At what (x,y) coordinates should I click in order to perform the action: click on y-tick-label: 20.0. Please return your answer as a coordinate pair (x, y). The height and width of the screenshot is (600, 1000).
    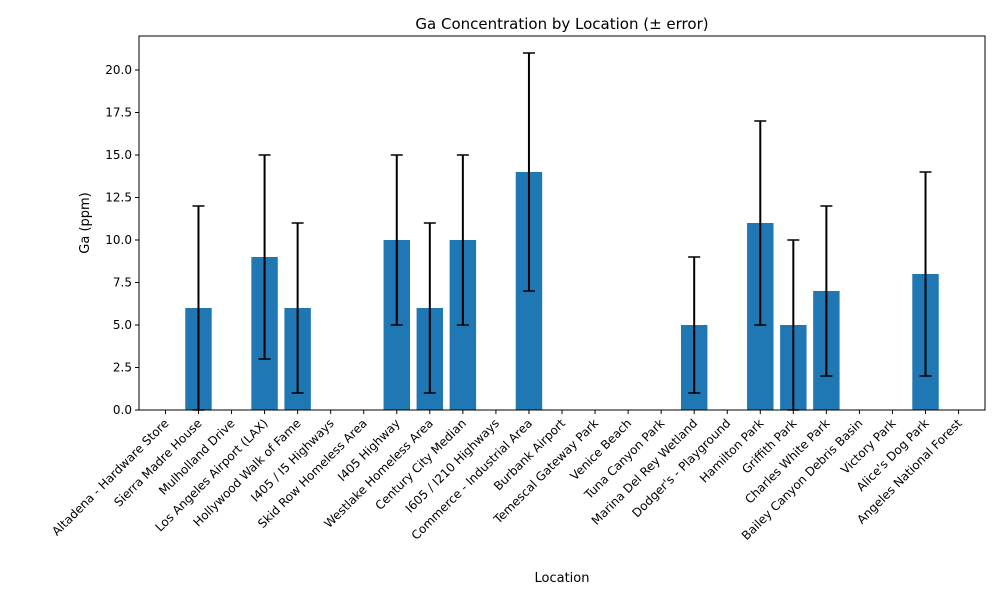
    Looking at the image, I should click on (118, 70).